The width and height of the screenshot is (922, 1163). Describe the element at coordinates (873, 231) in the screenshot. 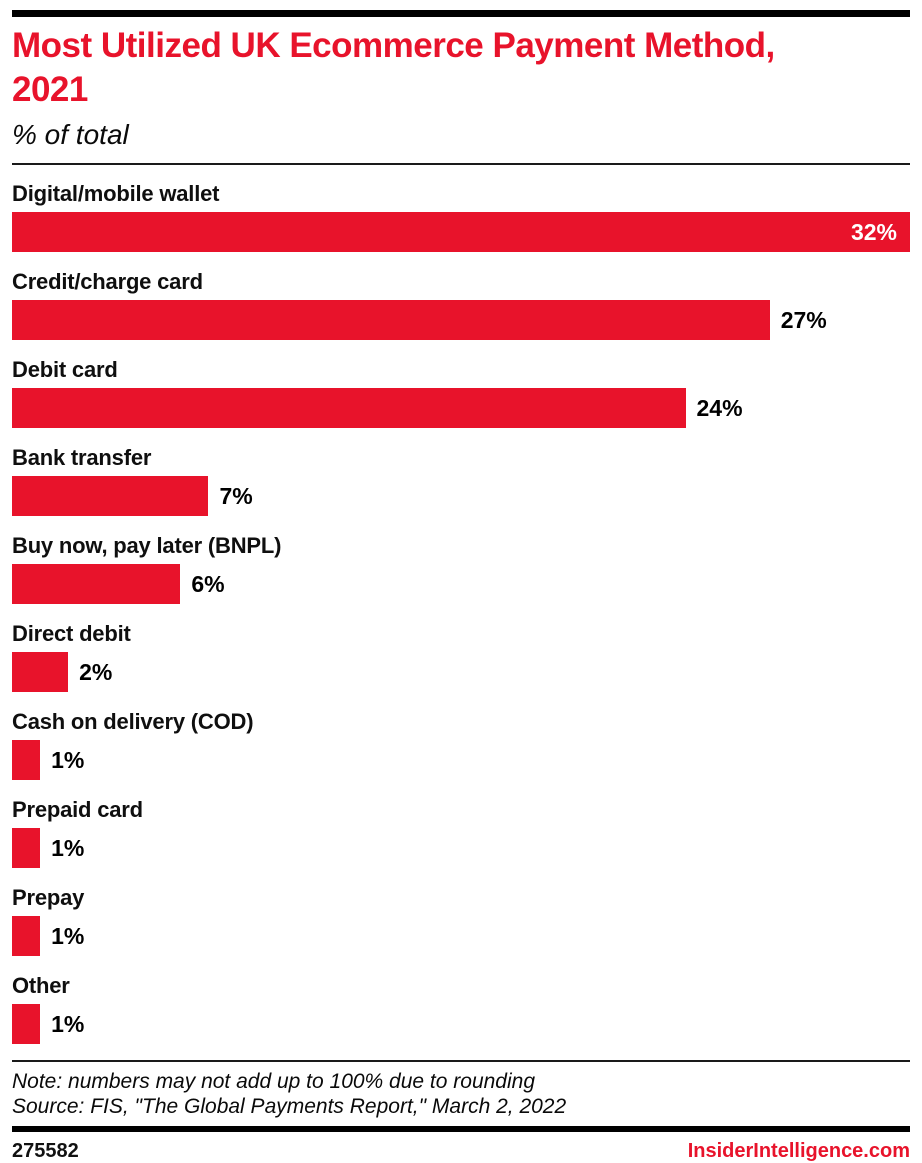

I see `bar-value: 32%` at that location.